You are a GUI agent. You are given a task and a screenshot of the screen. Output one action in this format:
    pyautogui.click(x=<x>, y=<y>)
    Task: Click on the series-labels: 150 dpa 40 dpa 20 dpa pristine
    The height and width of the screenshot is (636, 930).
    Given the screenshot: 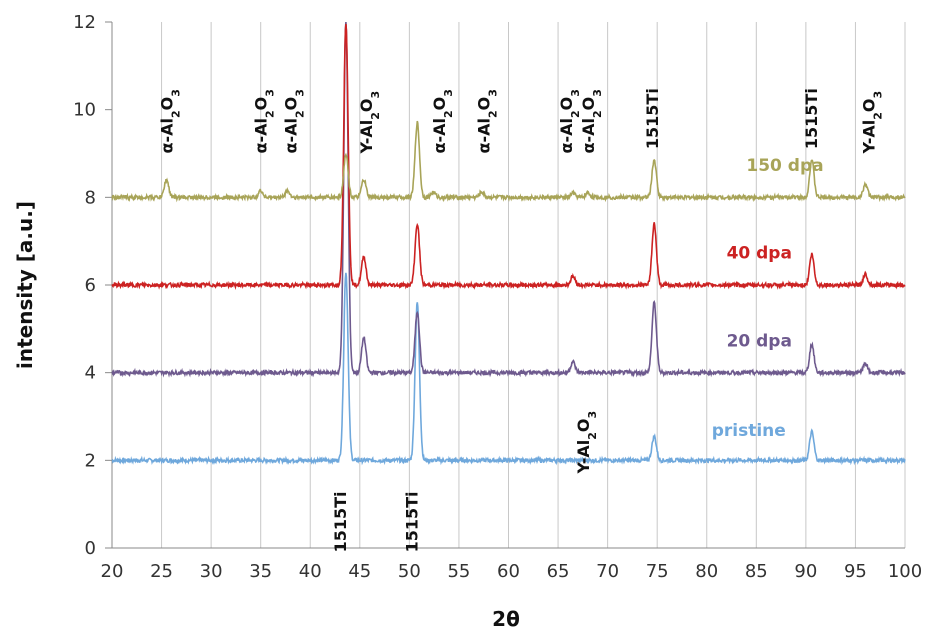 What is the action you would take?
    pyautogui.click(x=768, y=298)
    